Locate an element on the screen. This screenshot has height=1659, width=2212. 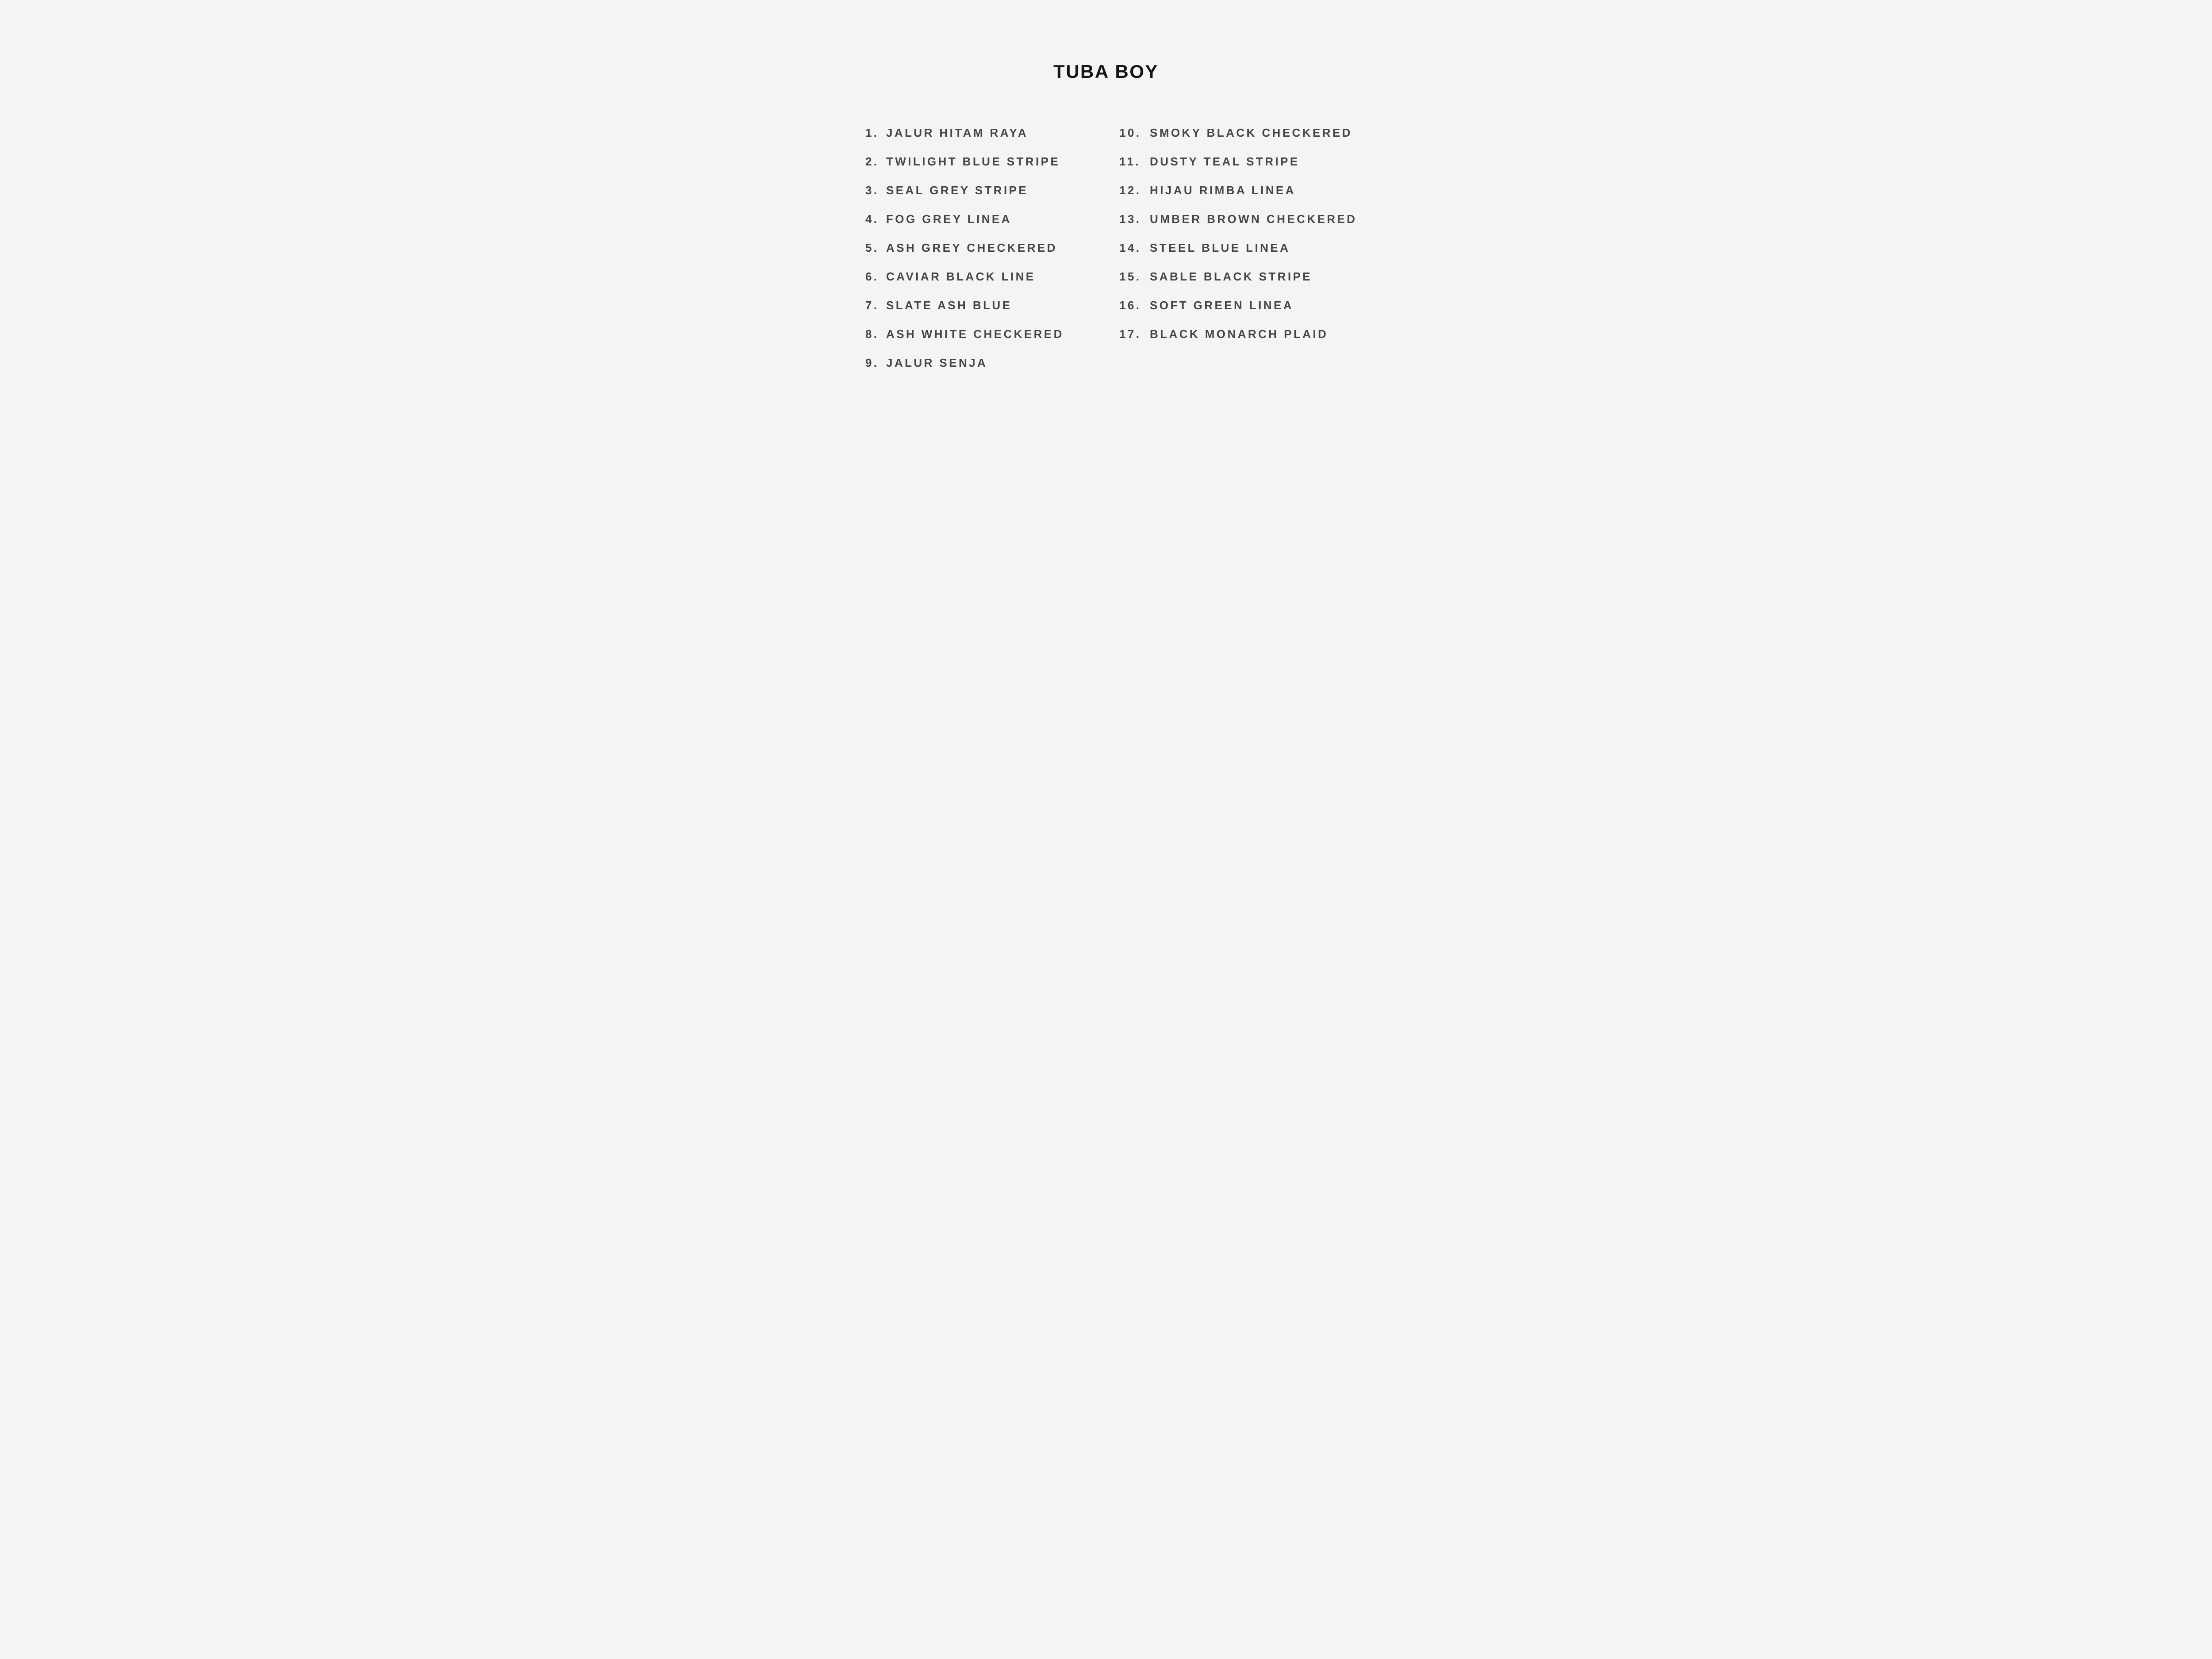
page-title: TUBA BOY is located at coordinates (1106, 72).